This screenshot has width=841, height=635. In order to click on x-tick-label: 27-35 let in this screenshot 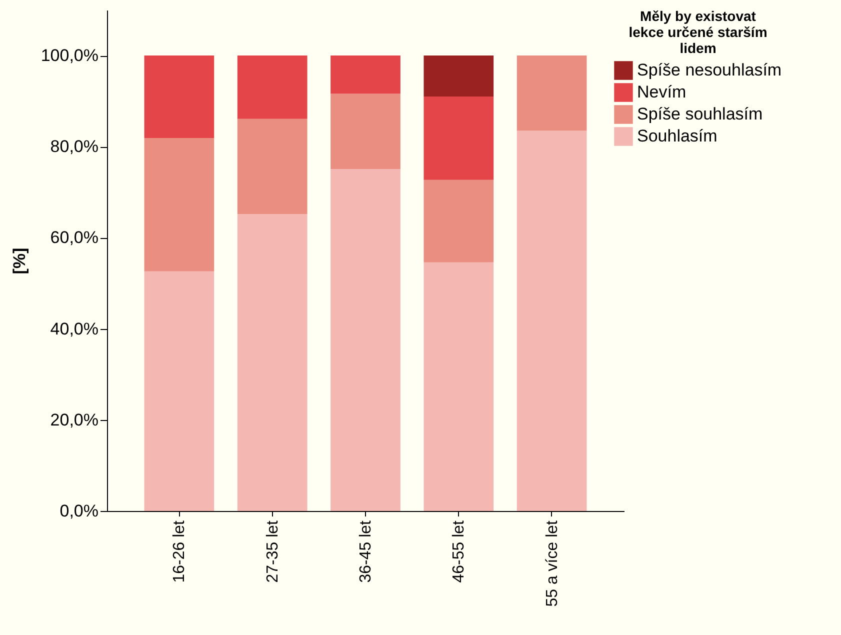, I will do `click(273, 551)`.